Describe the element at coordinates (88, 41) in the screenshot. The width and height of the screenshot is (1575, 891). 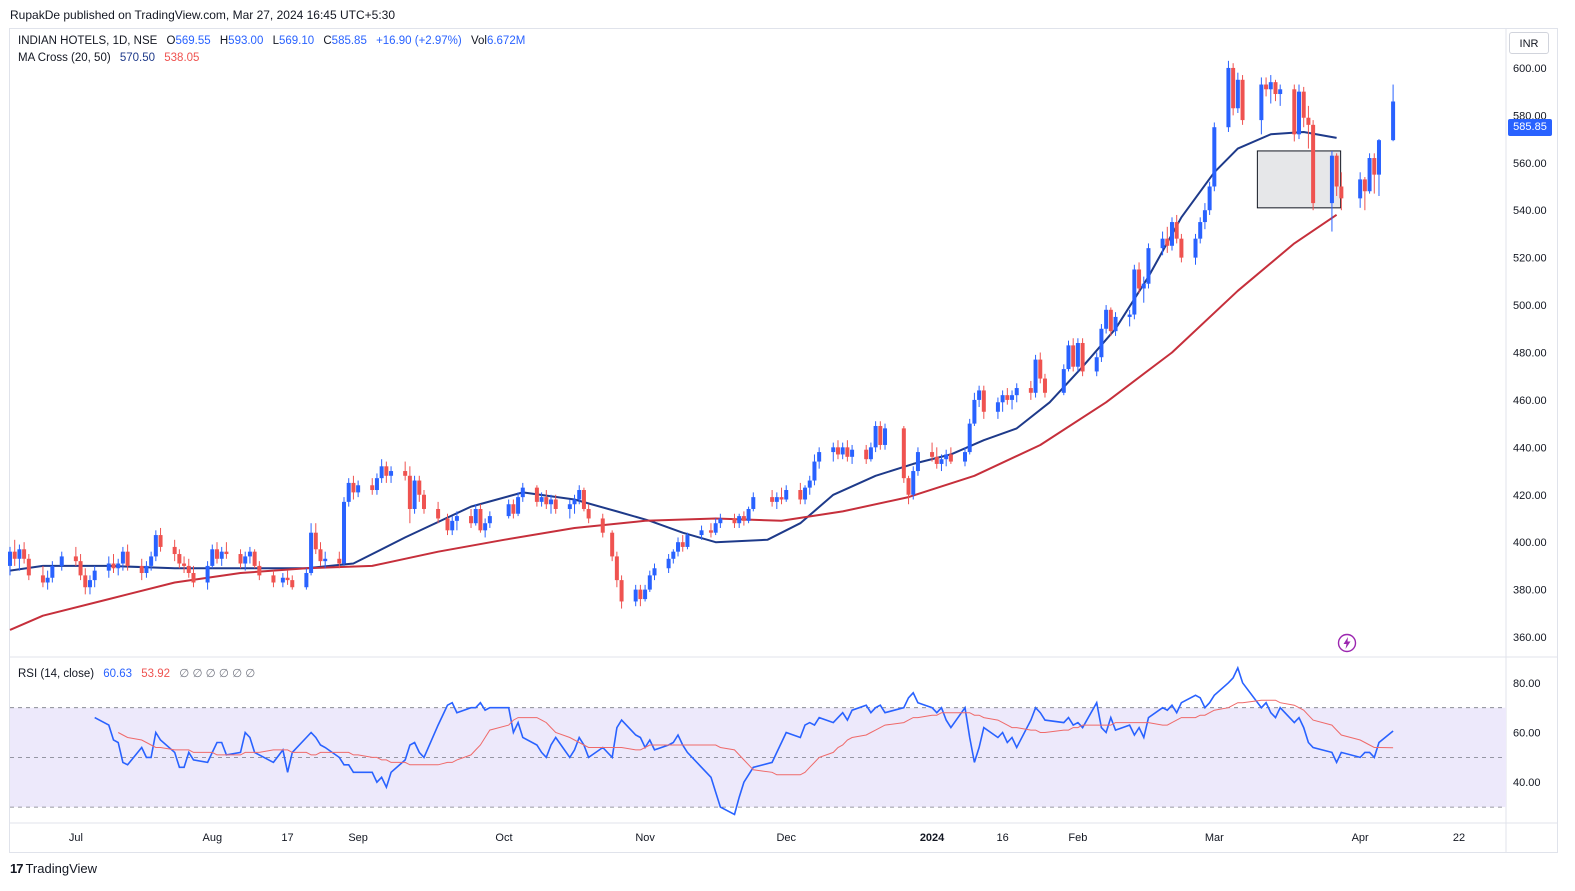
I see `symbol-name: INDIAN HOTELS, 1D, NSE` at that location.